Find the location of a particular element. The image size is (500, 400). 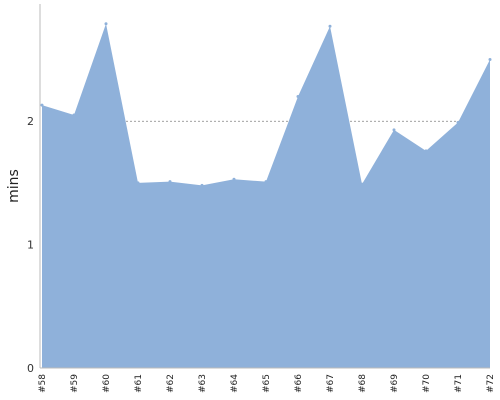

x-tick-label-68: #68 is located at coordinates (363, 383).